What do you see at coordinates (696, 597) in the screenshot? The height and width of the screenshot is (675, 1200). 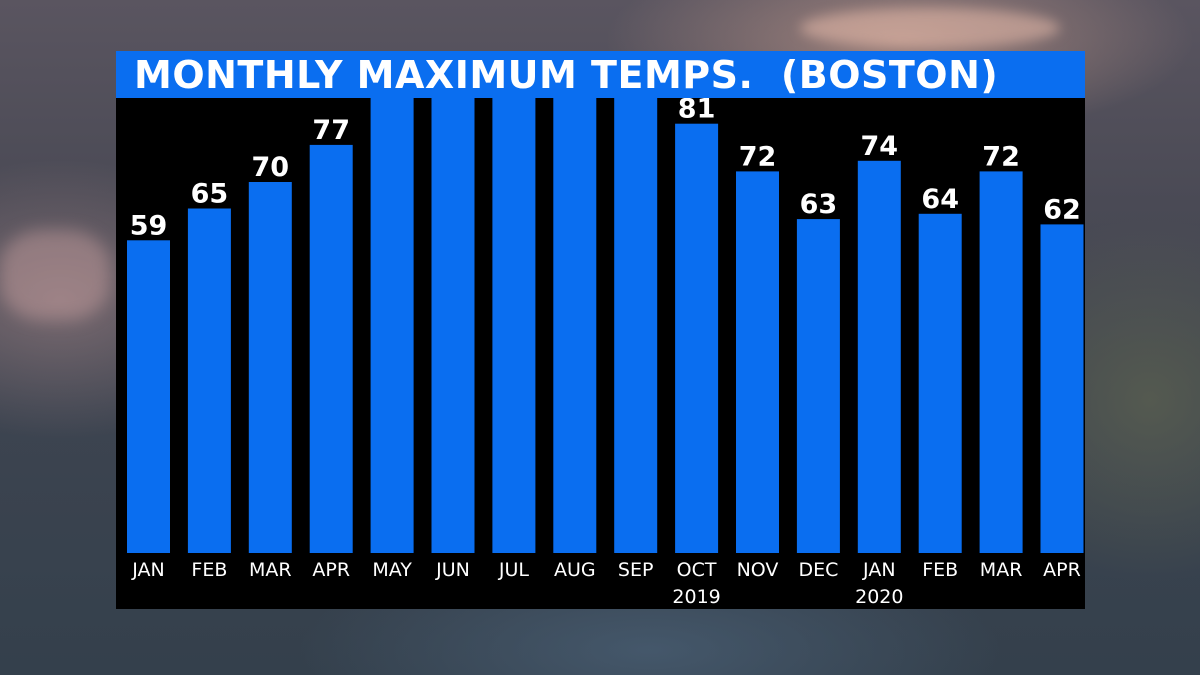 I see `year-label-2019: 2019` at bounding box center [696, 597].